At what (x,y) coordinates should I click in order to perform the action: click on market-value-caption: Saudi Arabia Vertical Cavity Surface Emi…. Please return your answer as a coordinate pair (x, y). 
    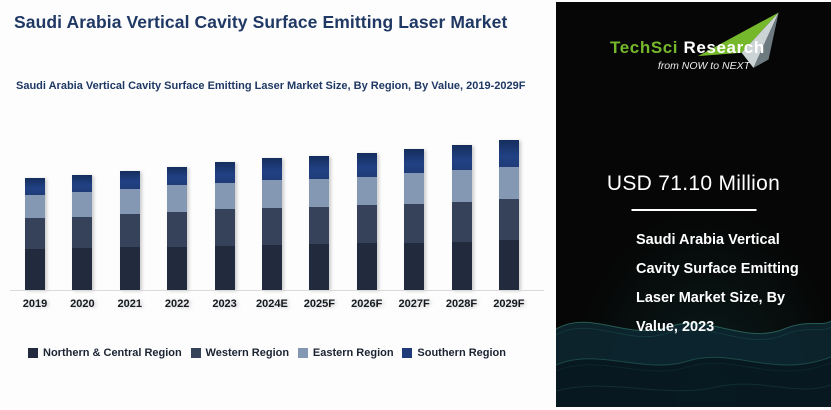
    Looking at the image, I should click on (717, 283).